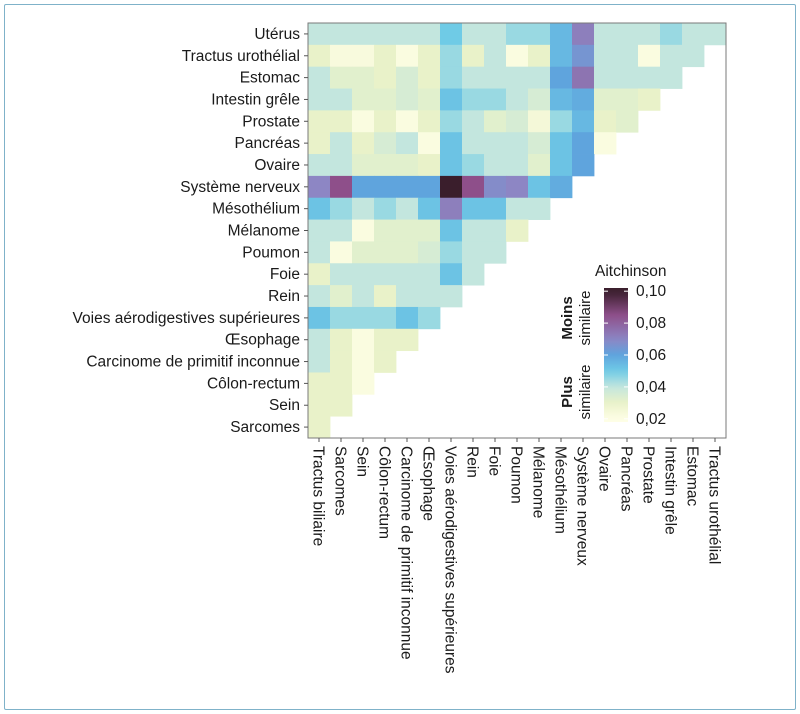 The width and height of the screenshot is (800, 714). Describe the element at coordinates (262, 340) in the screenshot. I see `y-tick-label: Œsophage` at that location.